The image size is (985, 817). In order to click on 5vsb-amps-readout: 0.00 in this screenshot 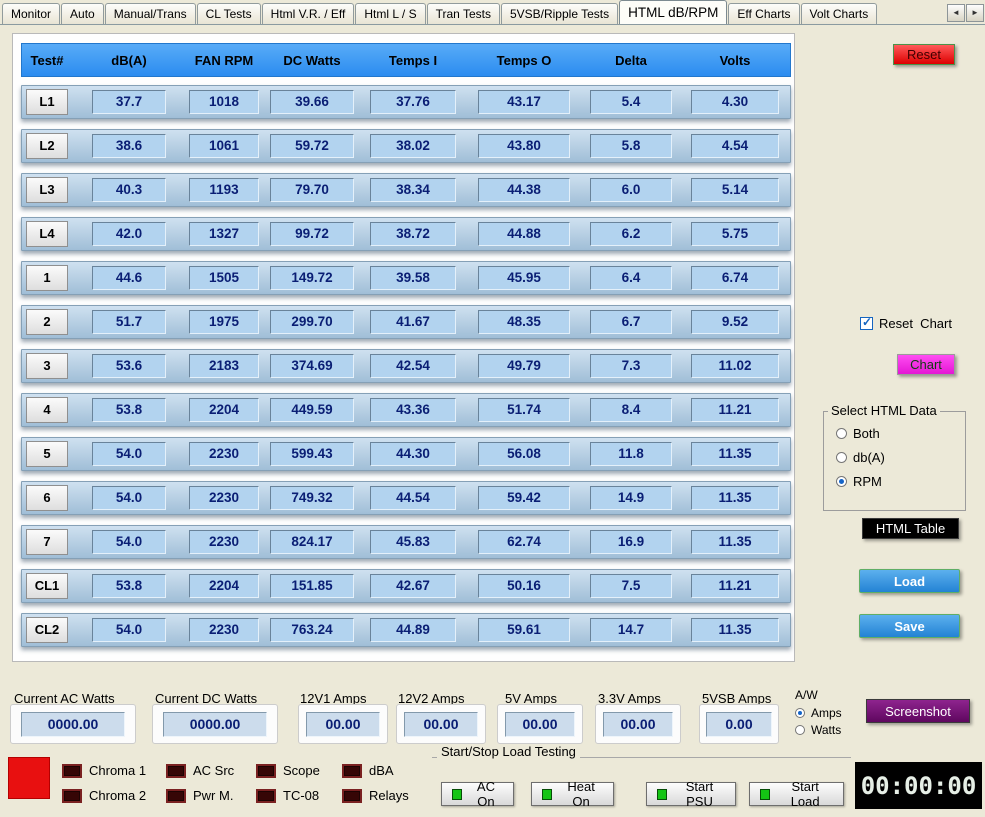, I will do `click(739, 724)`.